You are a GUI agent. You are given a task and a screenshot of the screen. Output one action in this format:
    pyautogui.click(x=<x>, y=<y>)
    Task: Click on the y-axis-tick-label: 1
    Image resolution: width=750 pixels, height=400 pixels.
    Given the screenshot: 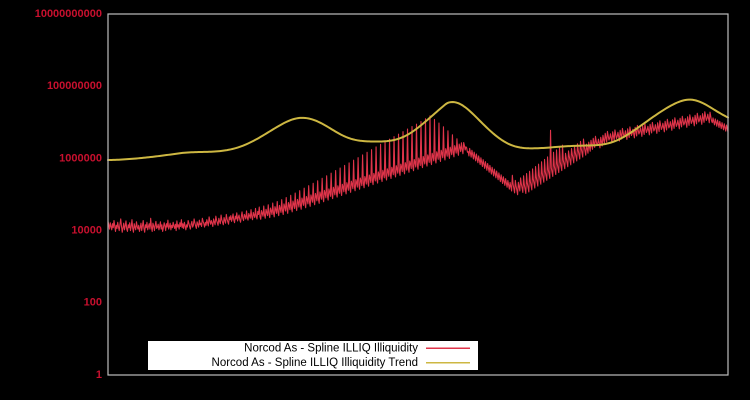 What is the action you would take?
    pyautogui.click(x=99, y=375)
    